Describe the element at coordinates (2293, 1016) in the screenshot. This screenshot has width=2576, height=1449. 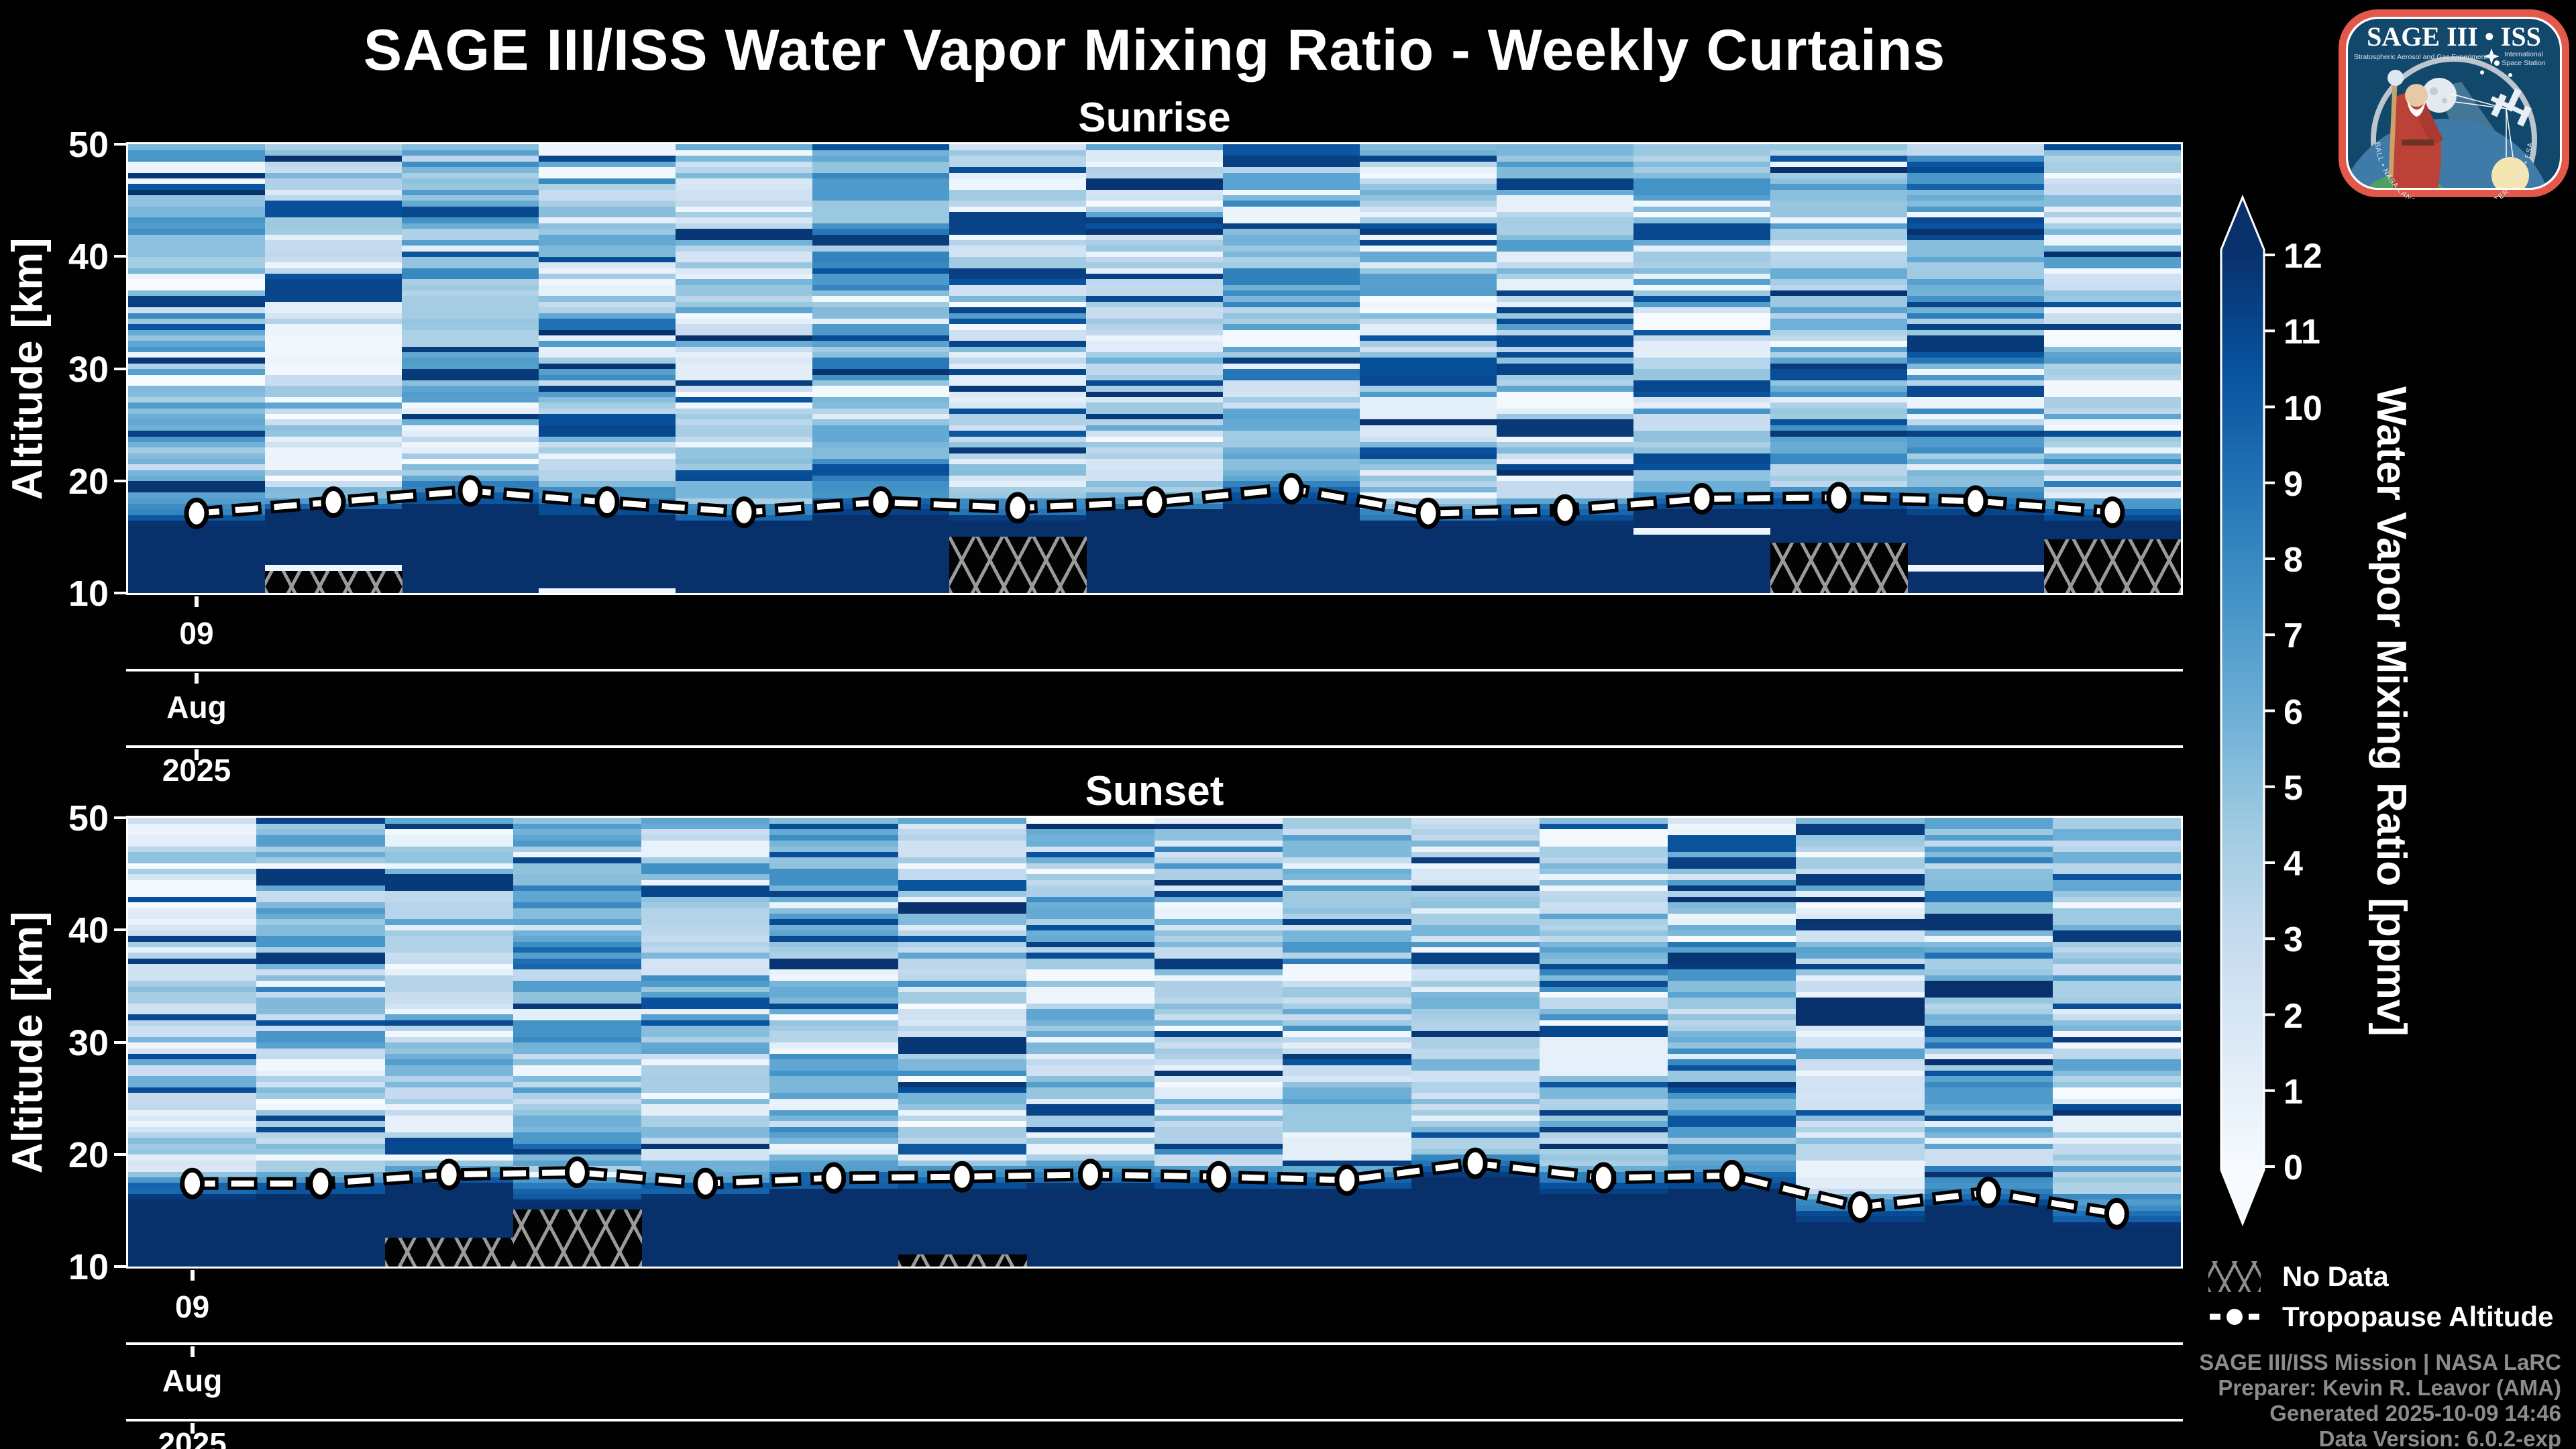
I see `colorbar-tick-label: 2` at that location.